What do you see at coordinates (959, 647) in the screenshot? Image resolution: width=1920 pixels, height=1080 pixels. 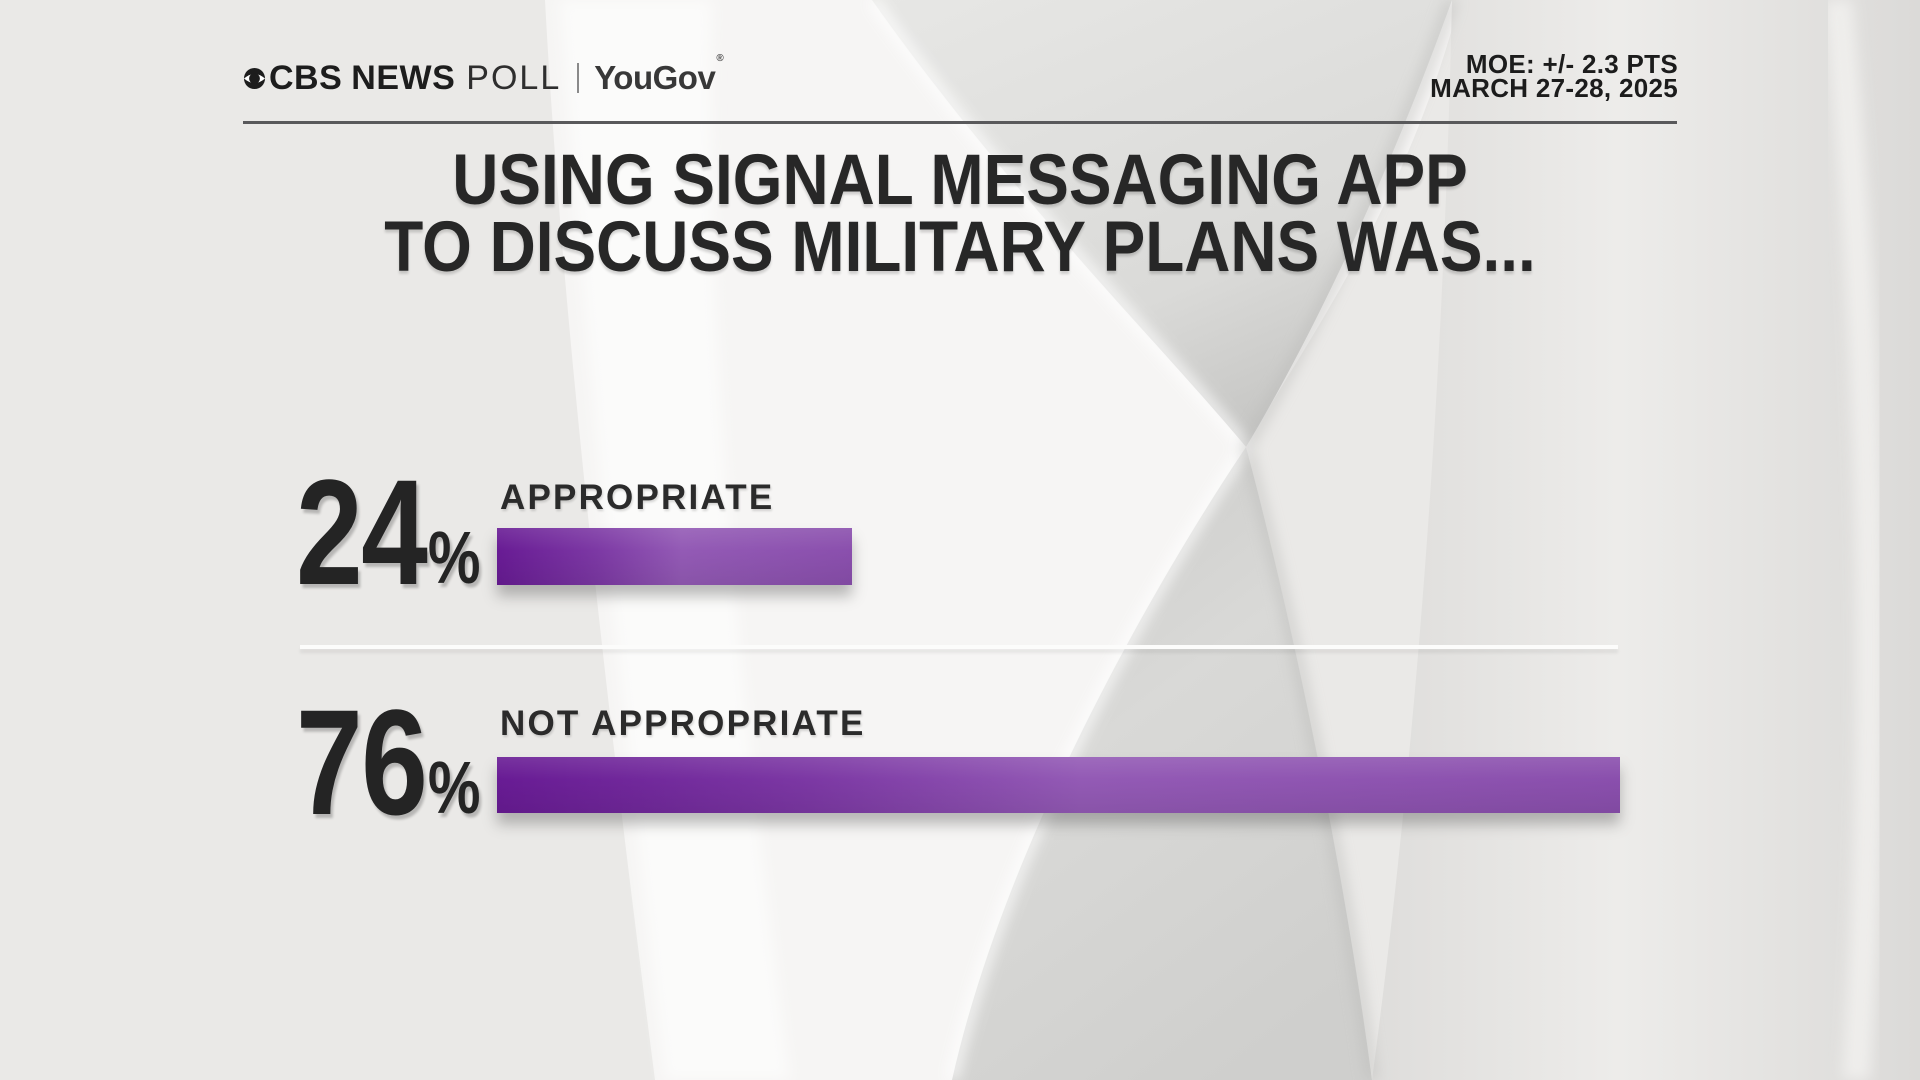 I see `row-divider` at bounding box center [959, 647].